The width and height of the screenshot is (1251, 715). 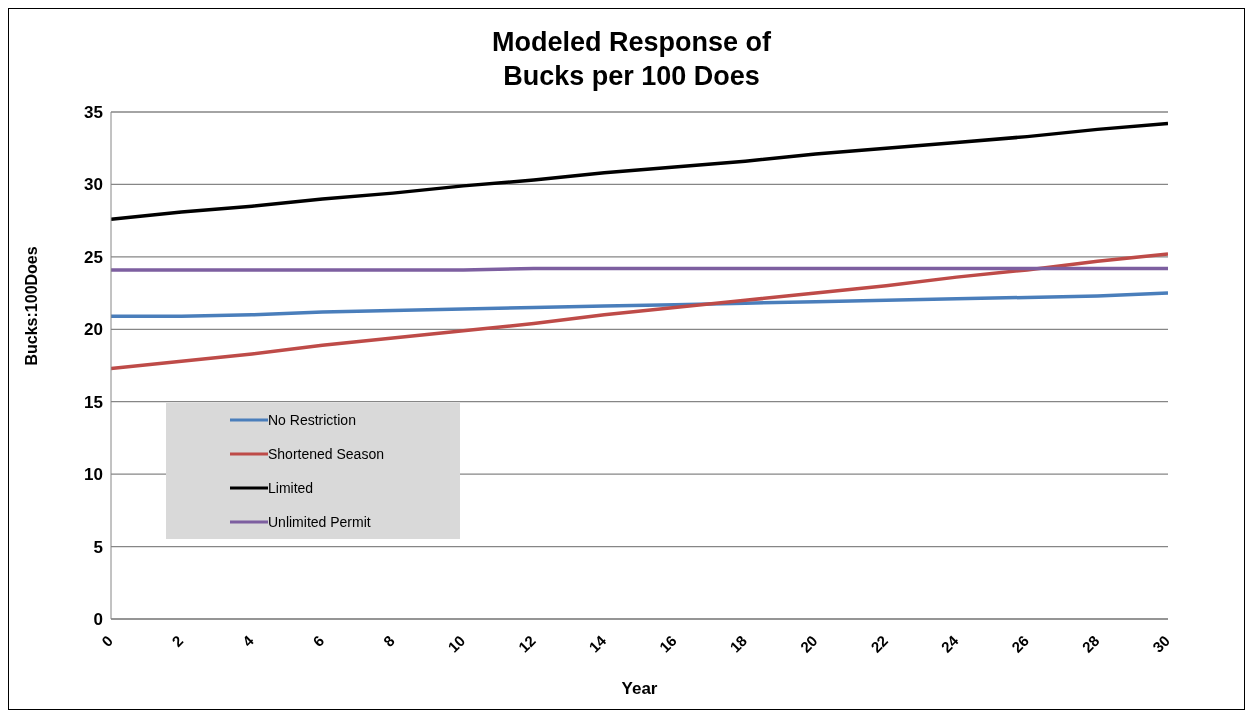 What do you see at coordinates (667, 643) in the screenshot?
I see `x-tick-label: 16` at bounding box center [667, 643].